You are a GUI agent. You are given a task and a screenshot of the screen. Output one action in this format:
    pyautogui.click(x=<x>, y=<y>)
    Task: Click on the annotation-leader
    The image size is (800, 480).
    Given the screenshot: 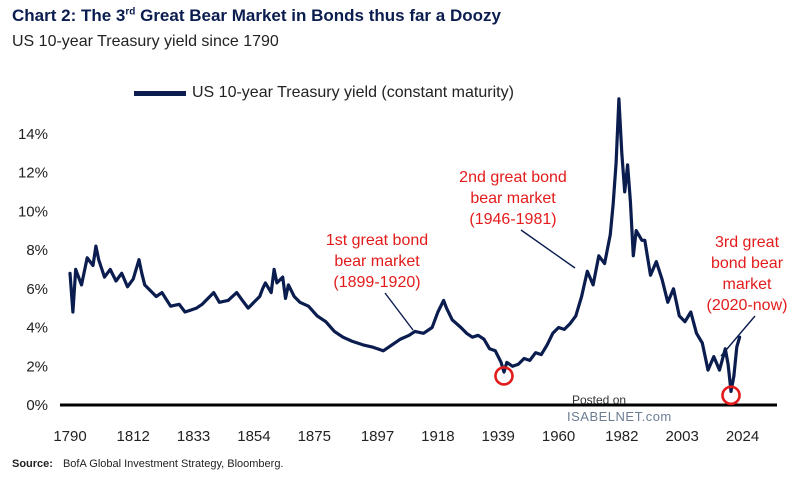 What is the action you would take?
    pyautogui.click(x=399, y=311)
    